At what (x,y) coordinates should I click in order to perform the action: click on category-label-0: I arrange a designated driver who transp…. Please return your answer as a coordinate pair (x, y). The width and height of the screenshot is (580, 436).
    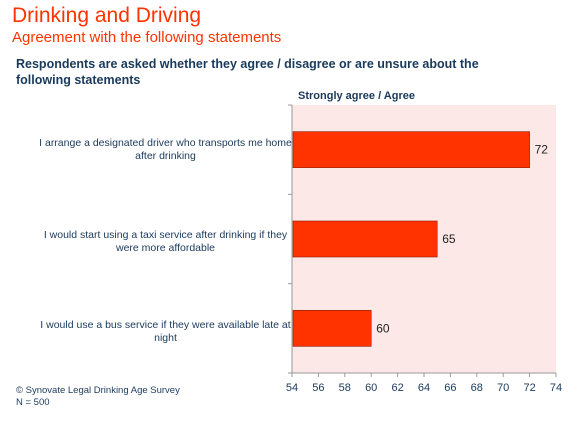
    Looking at the image, I should click on (165, 149).